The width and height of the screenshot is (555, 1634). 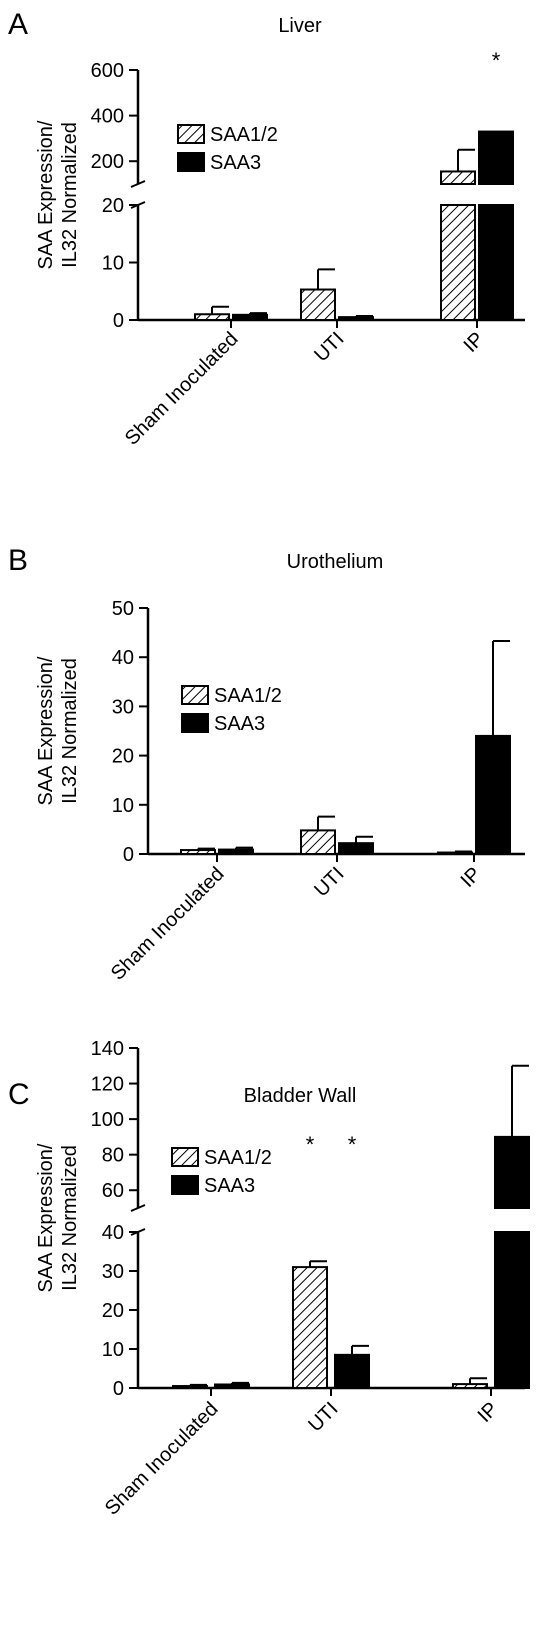 What do you see at coordinates (107, 1120) in the screenshot?
I see `y-tick-label: 100` at bounding box center [107, 1120].